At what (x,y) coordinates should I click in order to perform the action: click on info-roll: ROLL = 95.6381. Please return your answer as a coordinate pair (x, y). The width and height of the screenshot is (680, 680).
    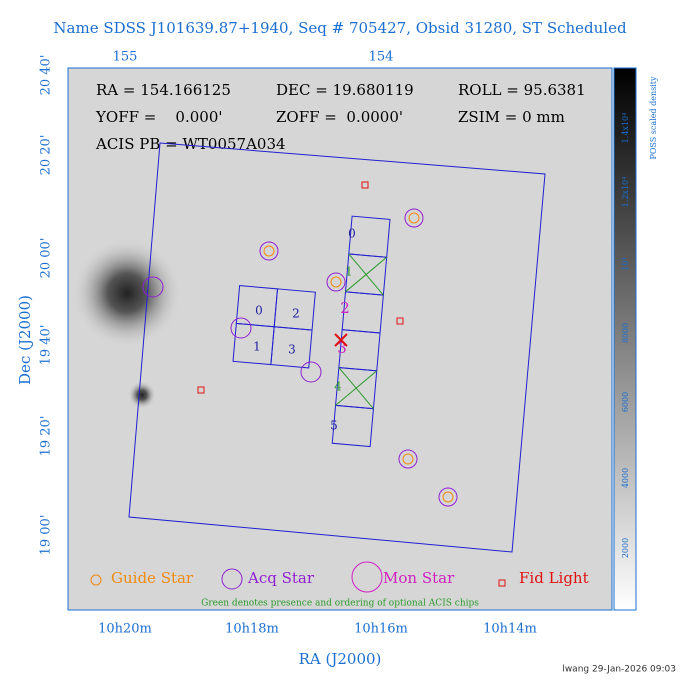
    Looking at the image, I should click on (522, 90).